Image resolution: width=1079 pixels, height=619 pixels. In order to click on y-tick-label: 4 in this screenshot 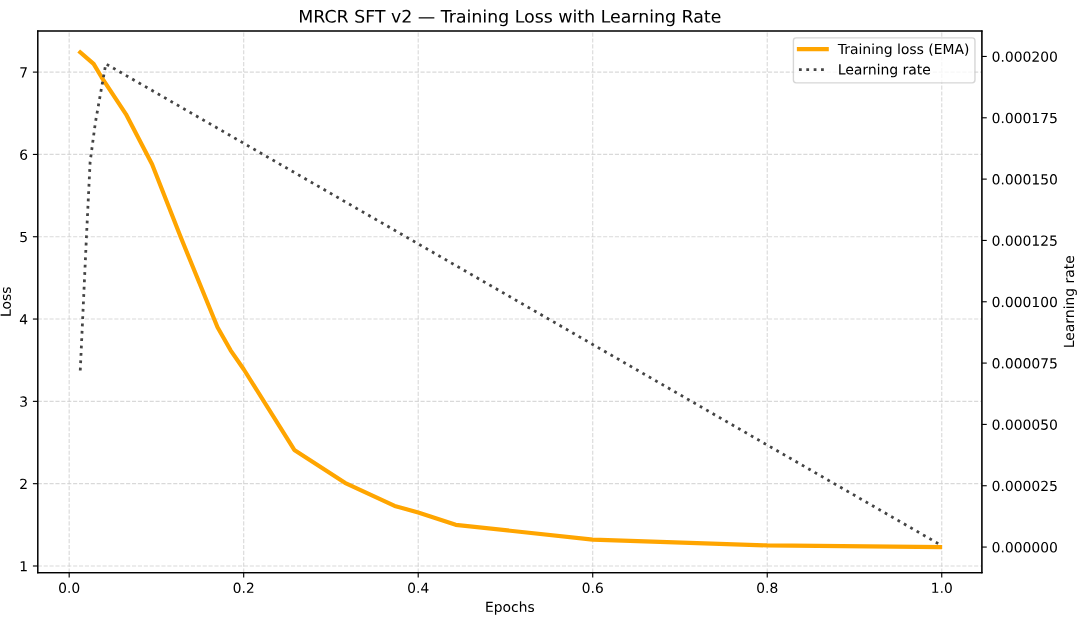, I will do `click(23, 319)`.